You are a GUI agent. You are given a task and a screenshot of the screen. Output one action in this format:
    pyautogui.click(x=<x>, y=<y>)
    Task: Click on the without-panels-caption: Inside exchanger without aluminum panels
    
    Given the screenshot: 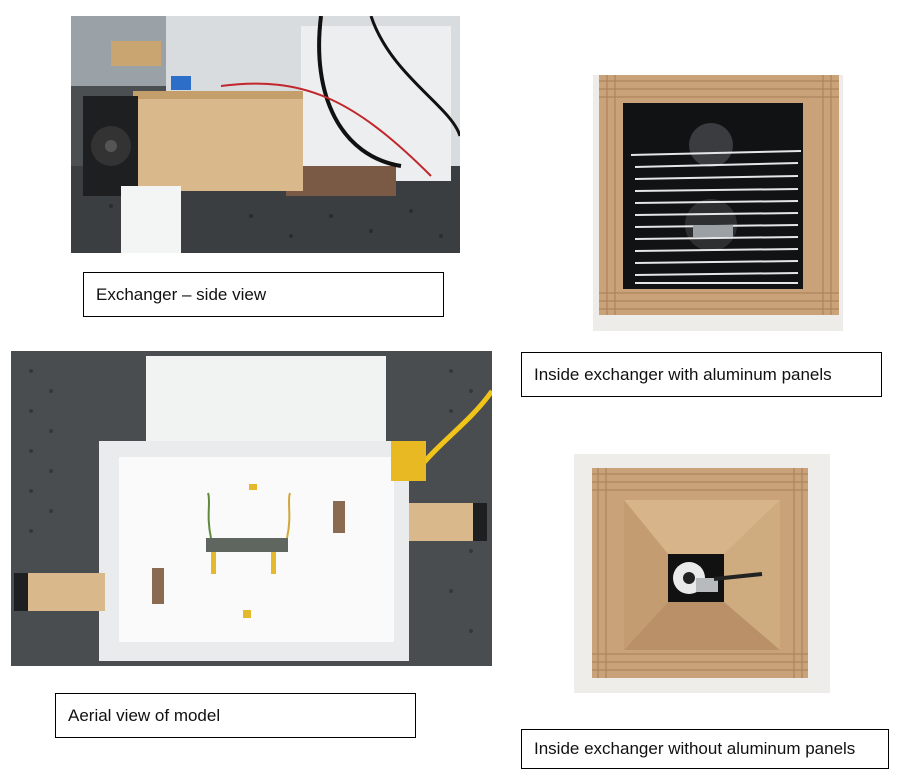 What is the action you would take?
    pyautogui.click(x=705, y=749)
    